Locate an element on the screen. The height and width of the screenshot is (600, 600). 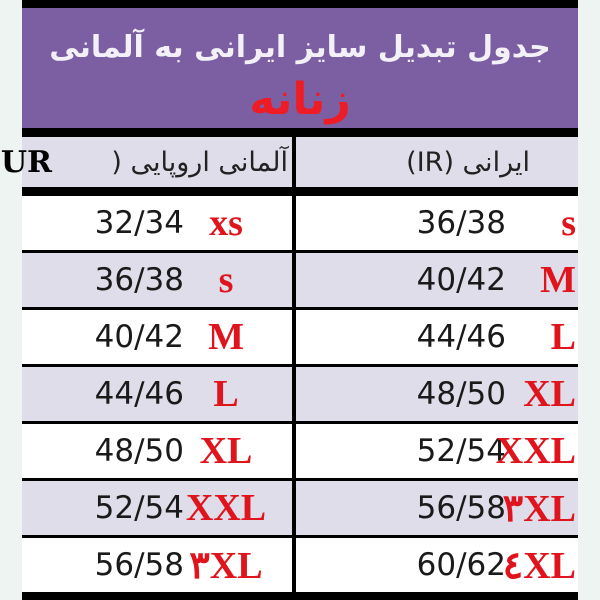
table-row: 44/46 L 48/50 XL is located at coordinates (300, 394).